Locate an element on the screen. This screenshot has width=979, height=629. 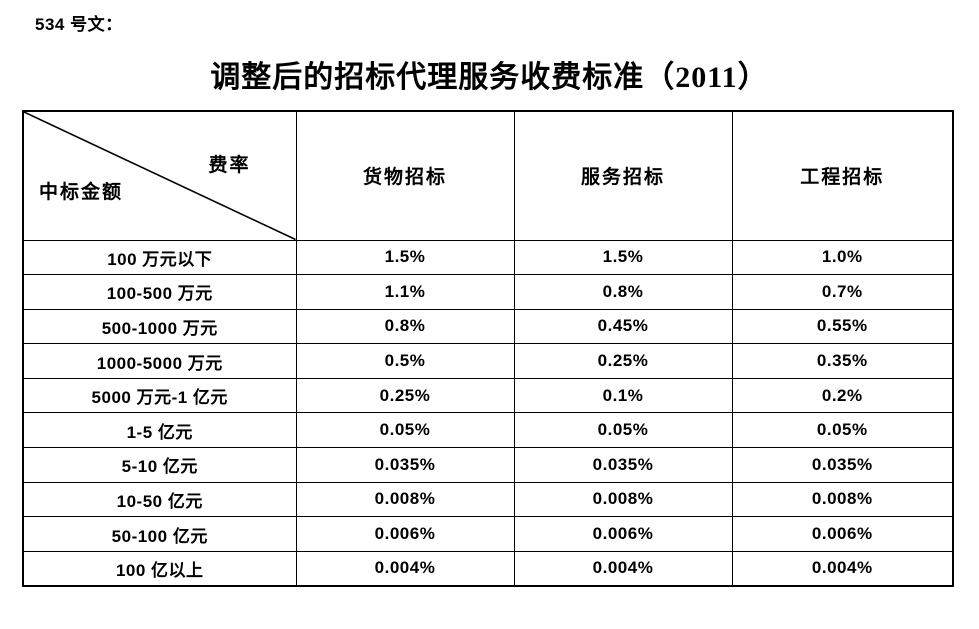
table-row: 5-10 亿元 0.035% 0.035% 0.035% is located at coordinates (488, 465).